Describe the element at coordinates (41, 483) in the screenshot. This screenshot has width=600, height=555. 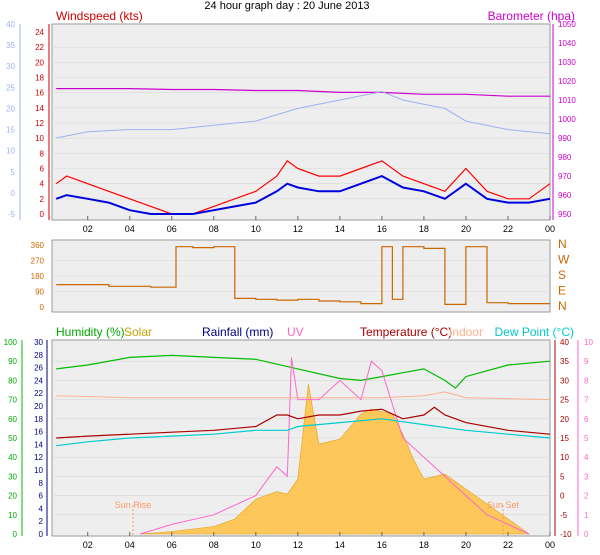
I see `rain-tick-label: 8` at that location.